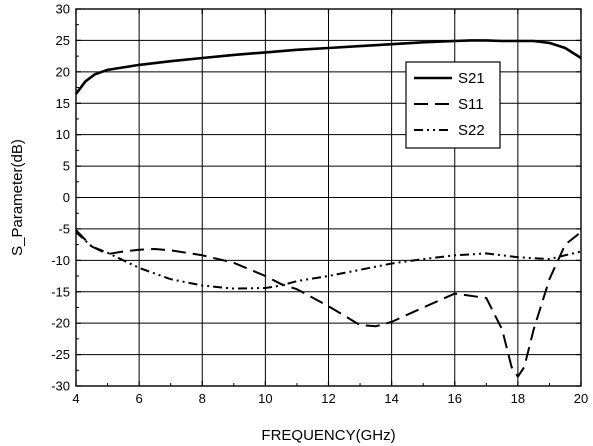  I want to click on x-axis-title: FREQUENCY(GHz), so click(328, 435).